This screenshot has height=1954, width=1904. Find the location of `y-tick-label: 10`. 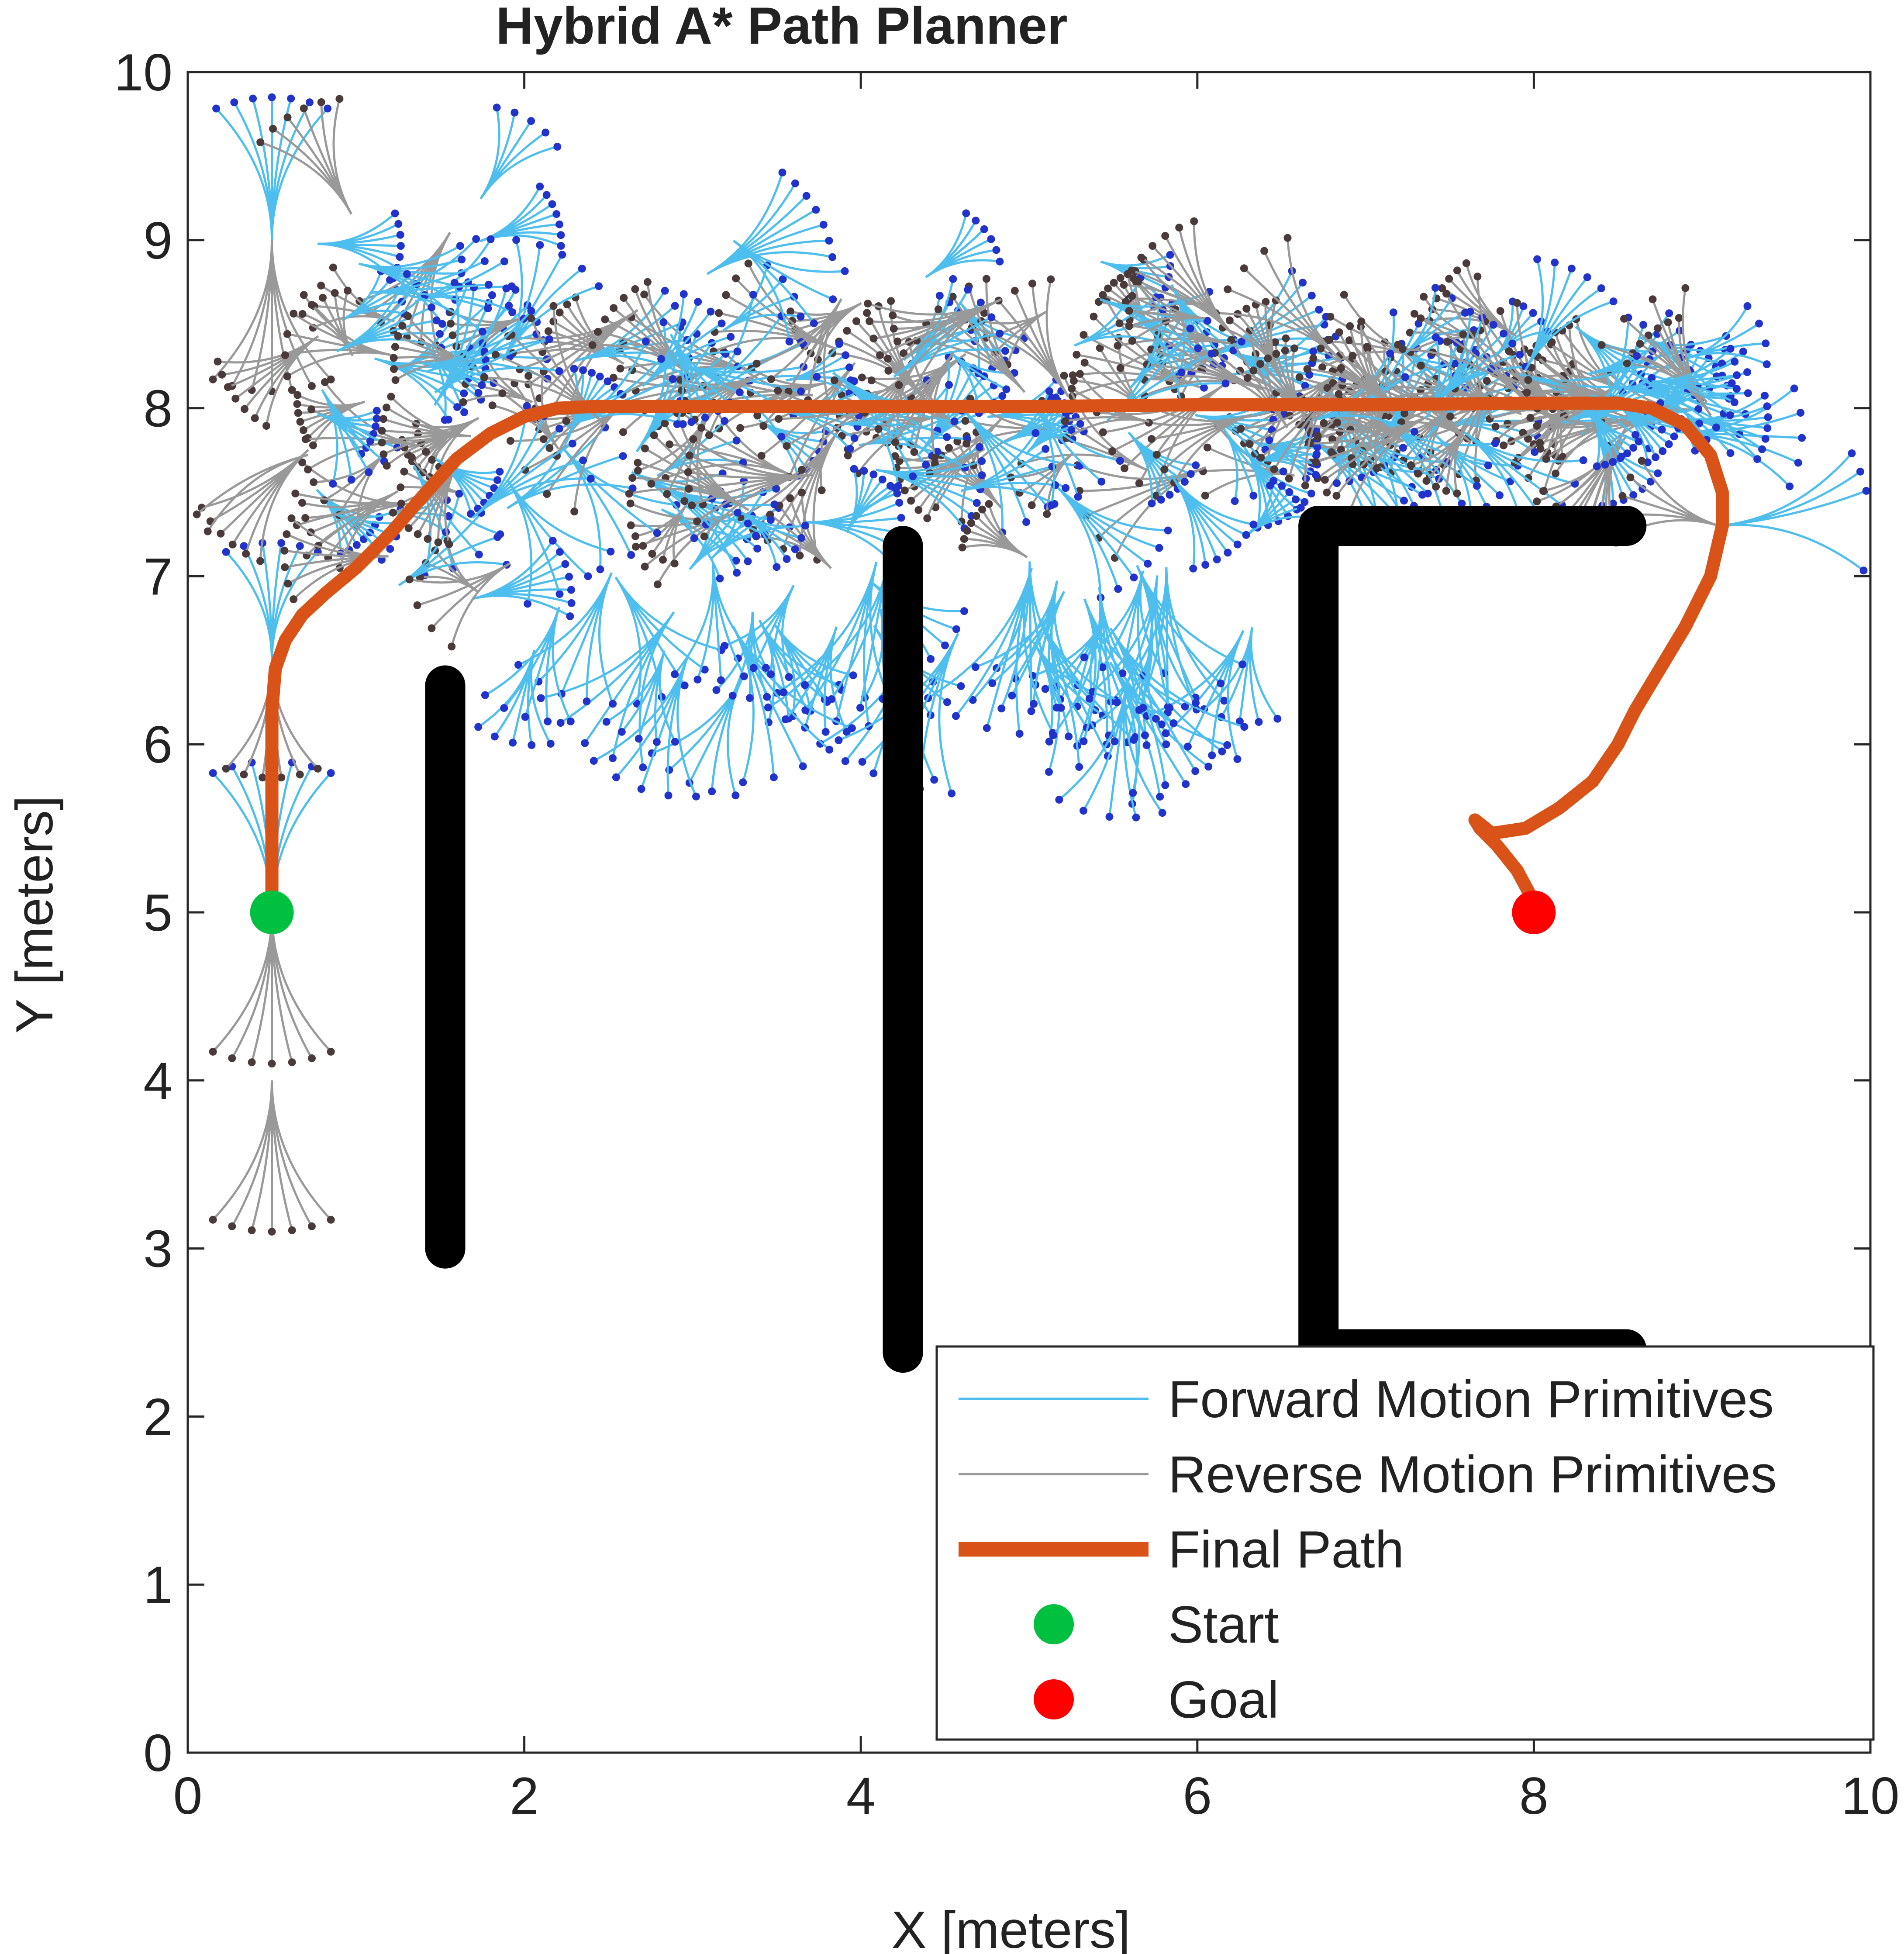

y-tick-label: 10 is located at coordinates (143, 72).